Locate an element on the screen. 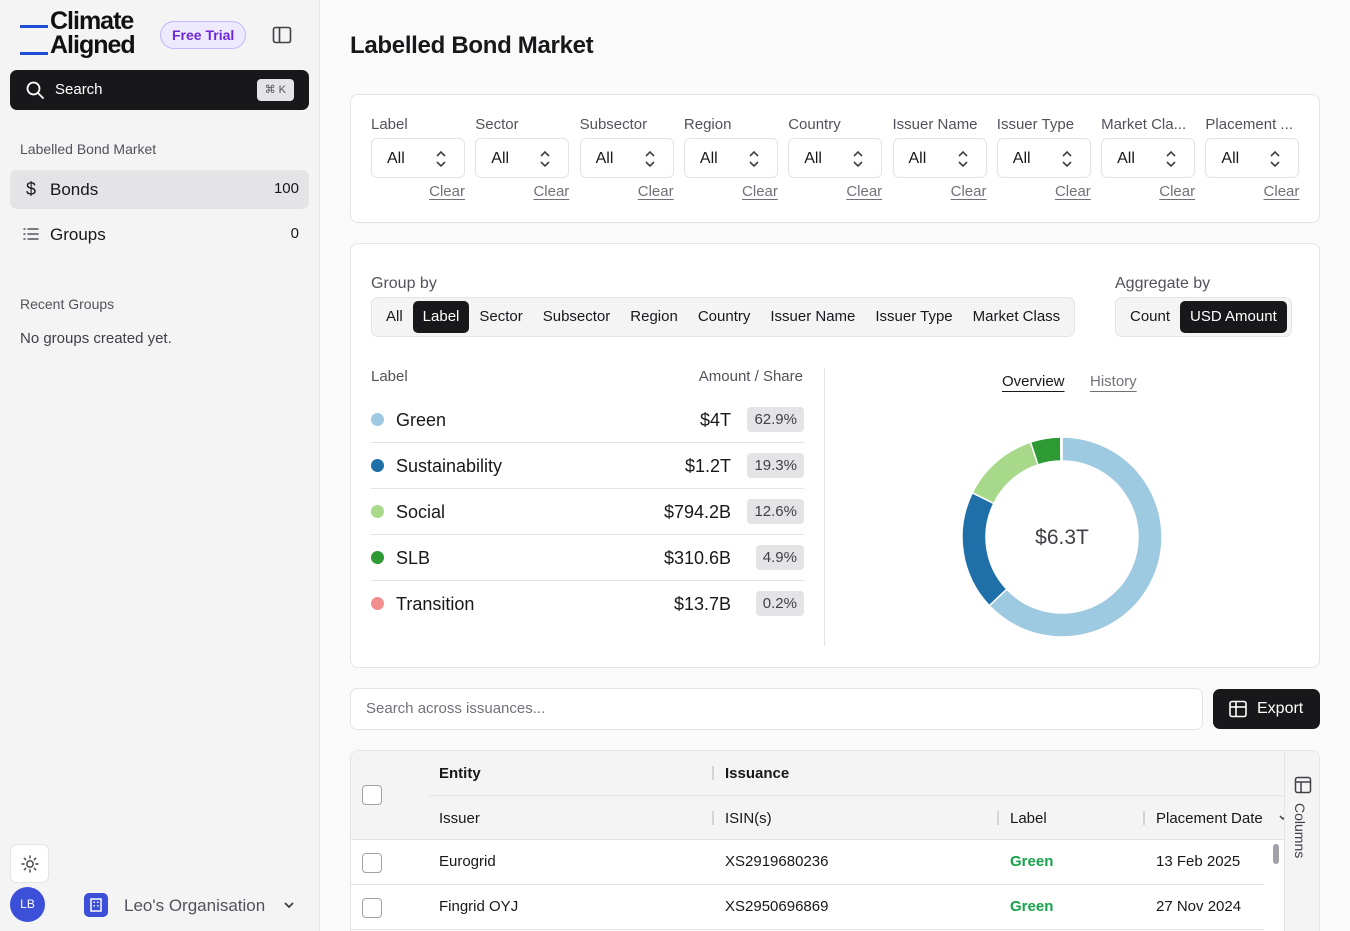  climate-aligned-logo: Climate Aligned is located at coordinates (83, 34).